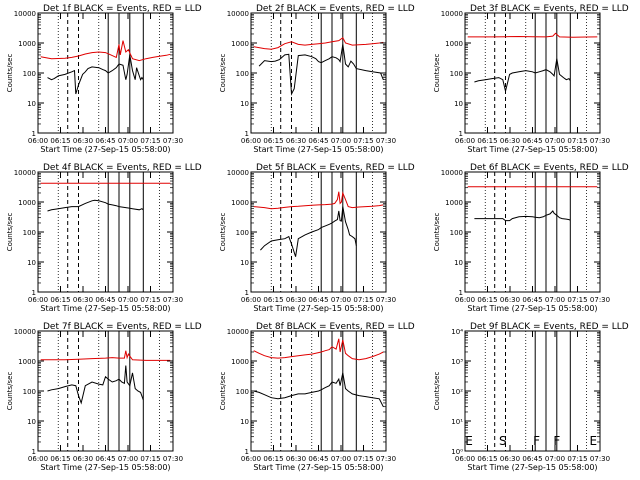  I want to click on event-marker-label: F, so click(536, 441).